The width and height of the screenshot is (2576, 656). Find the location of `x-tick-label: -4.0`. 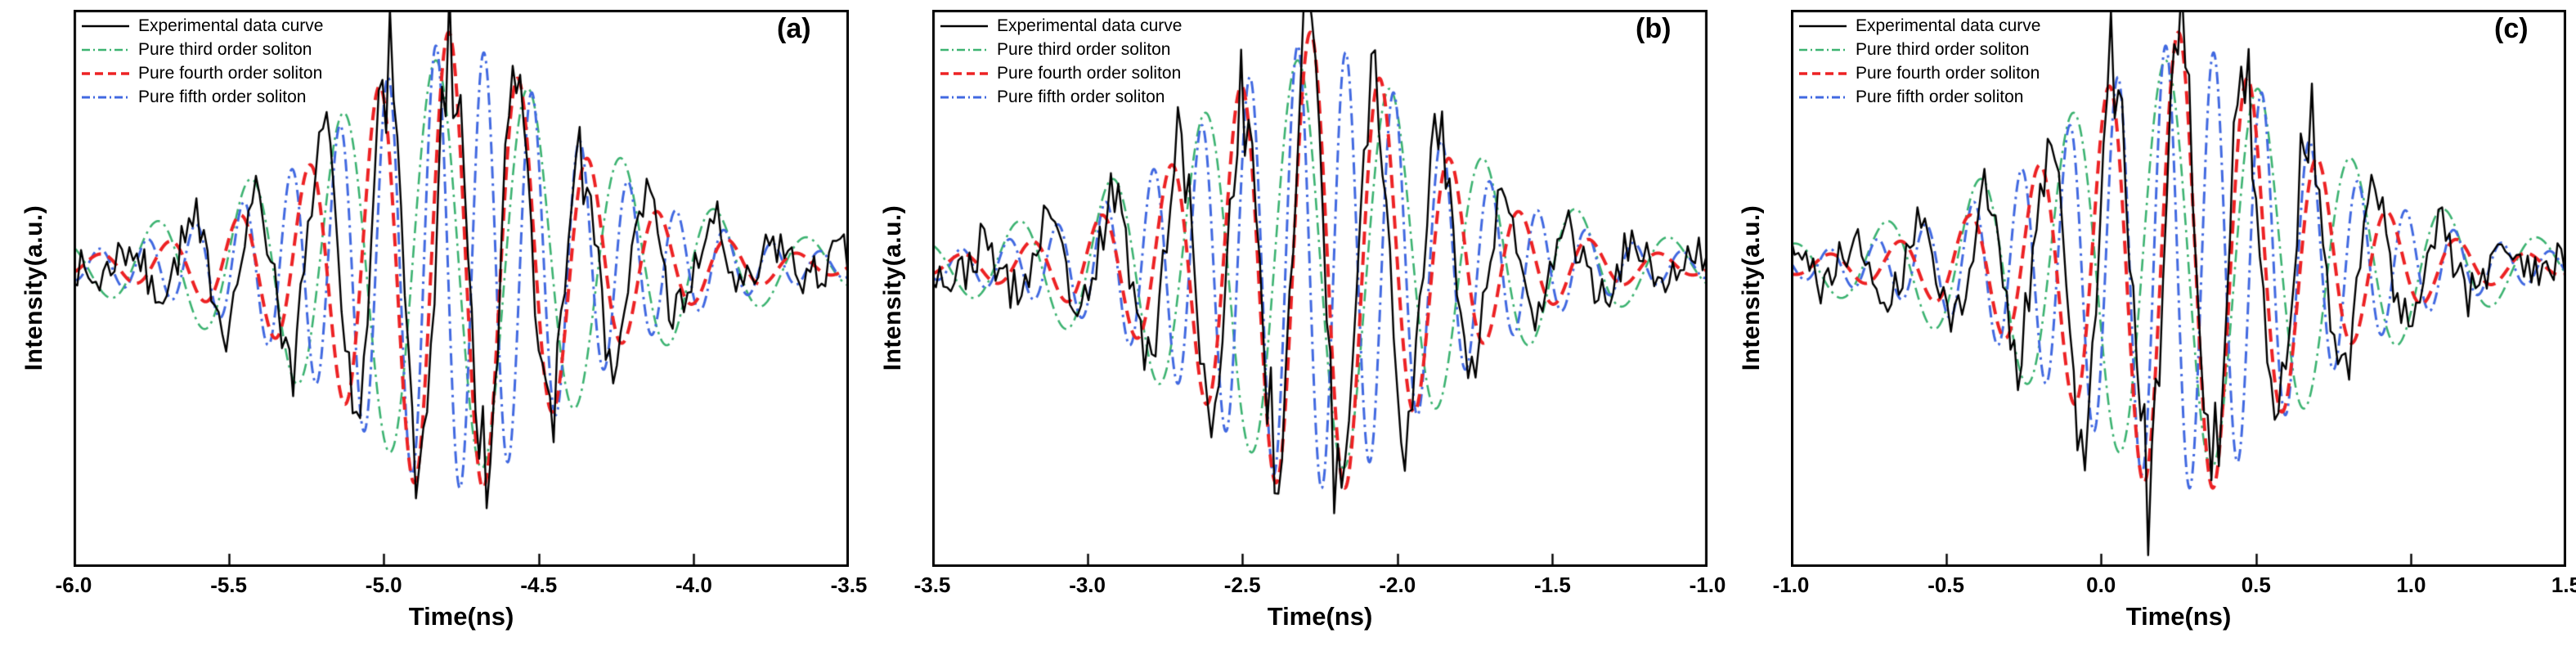

x-tick-label: -4.0 is located at coordinates (694, 585).